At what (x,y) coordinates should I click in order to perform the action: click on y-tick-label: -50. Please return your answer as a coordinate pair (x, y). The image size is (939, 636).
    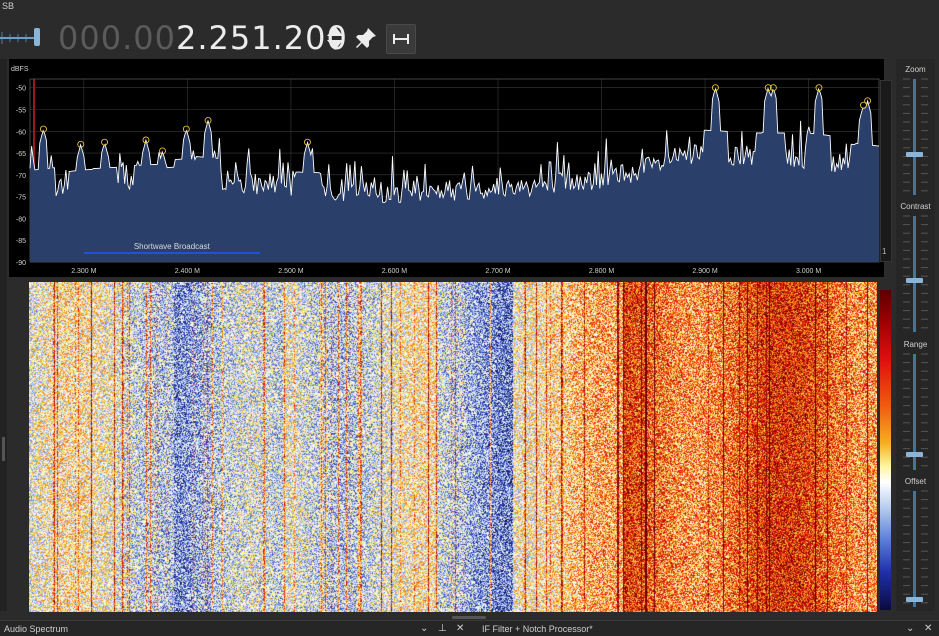
    Looking at the image, I should click on (21, 89).